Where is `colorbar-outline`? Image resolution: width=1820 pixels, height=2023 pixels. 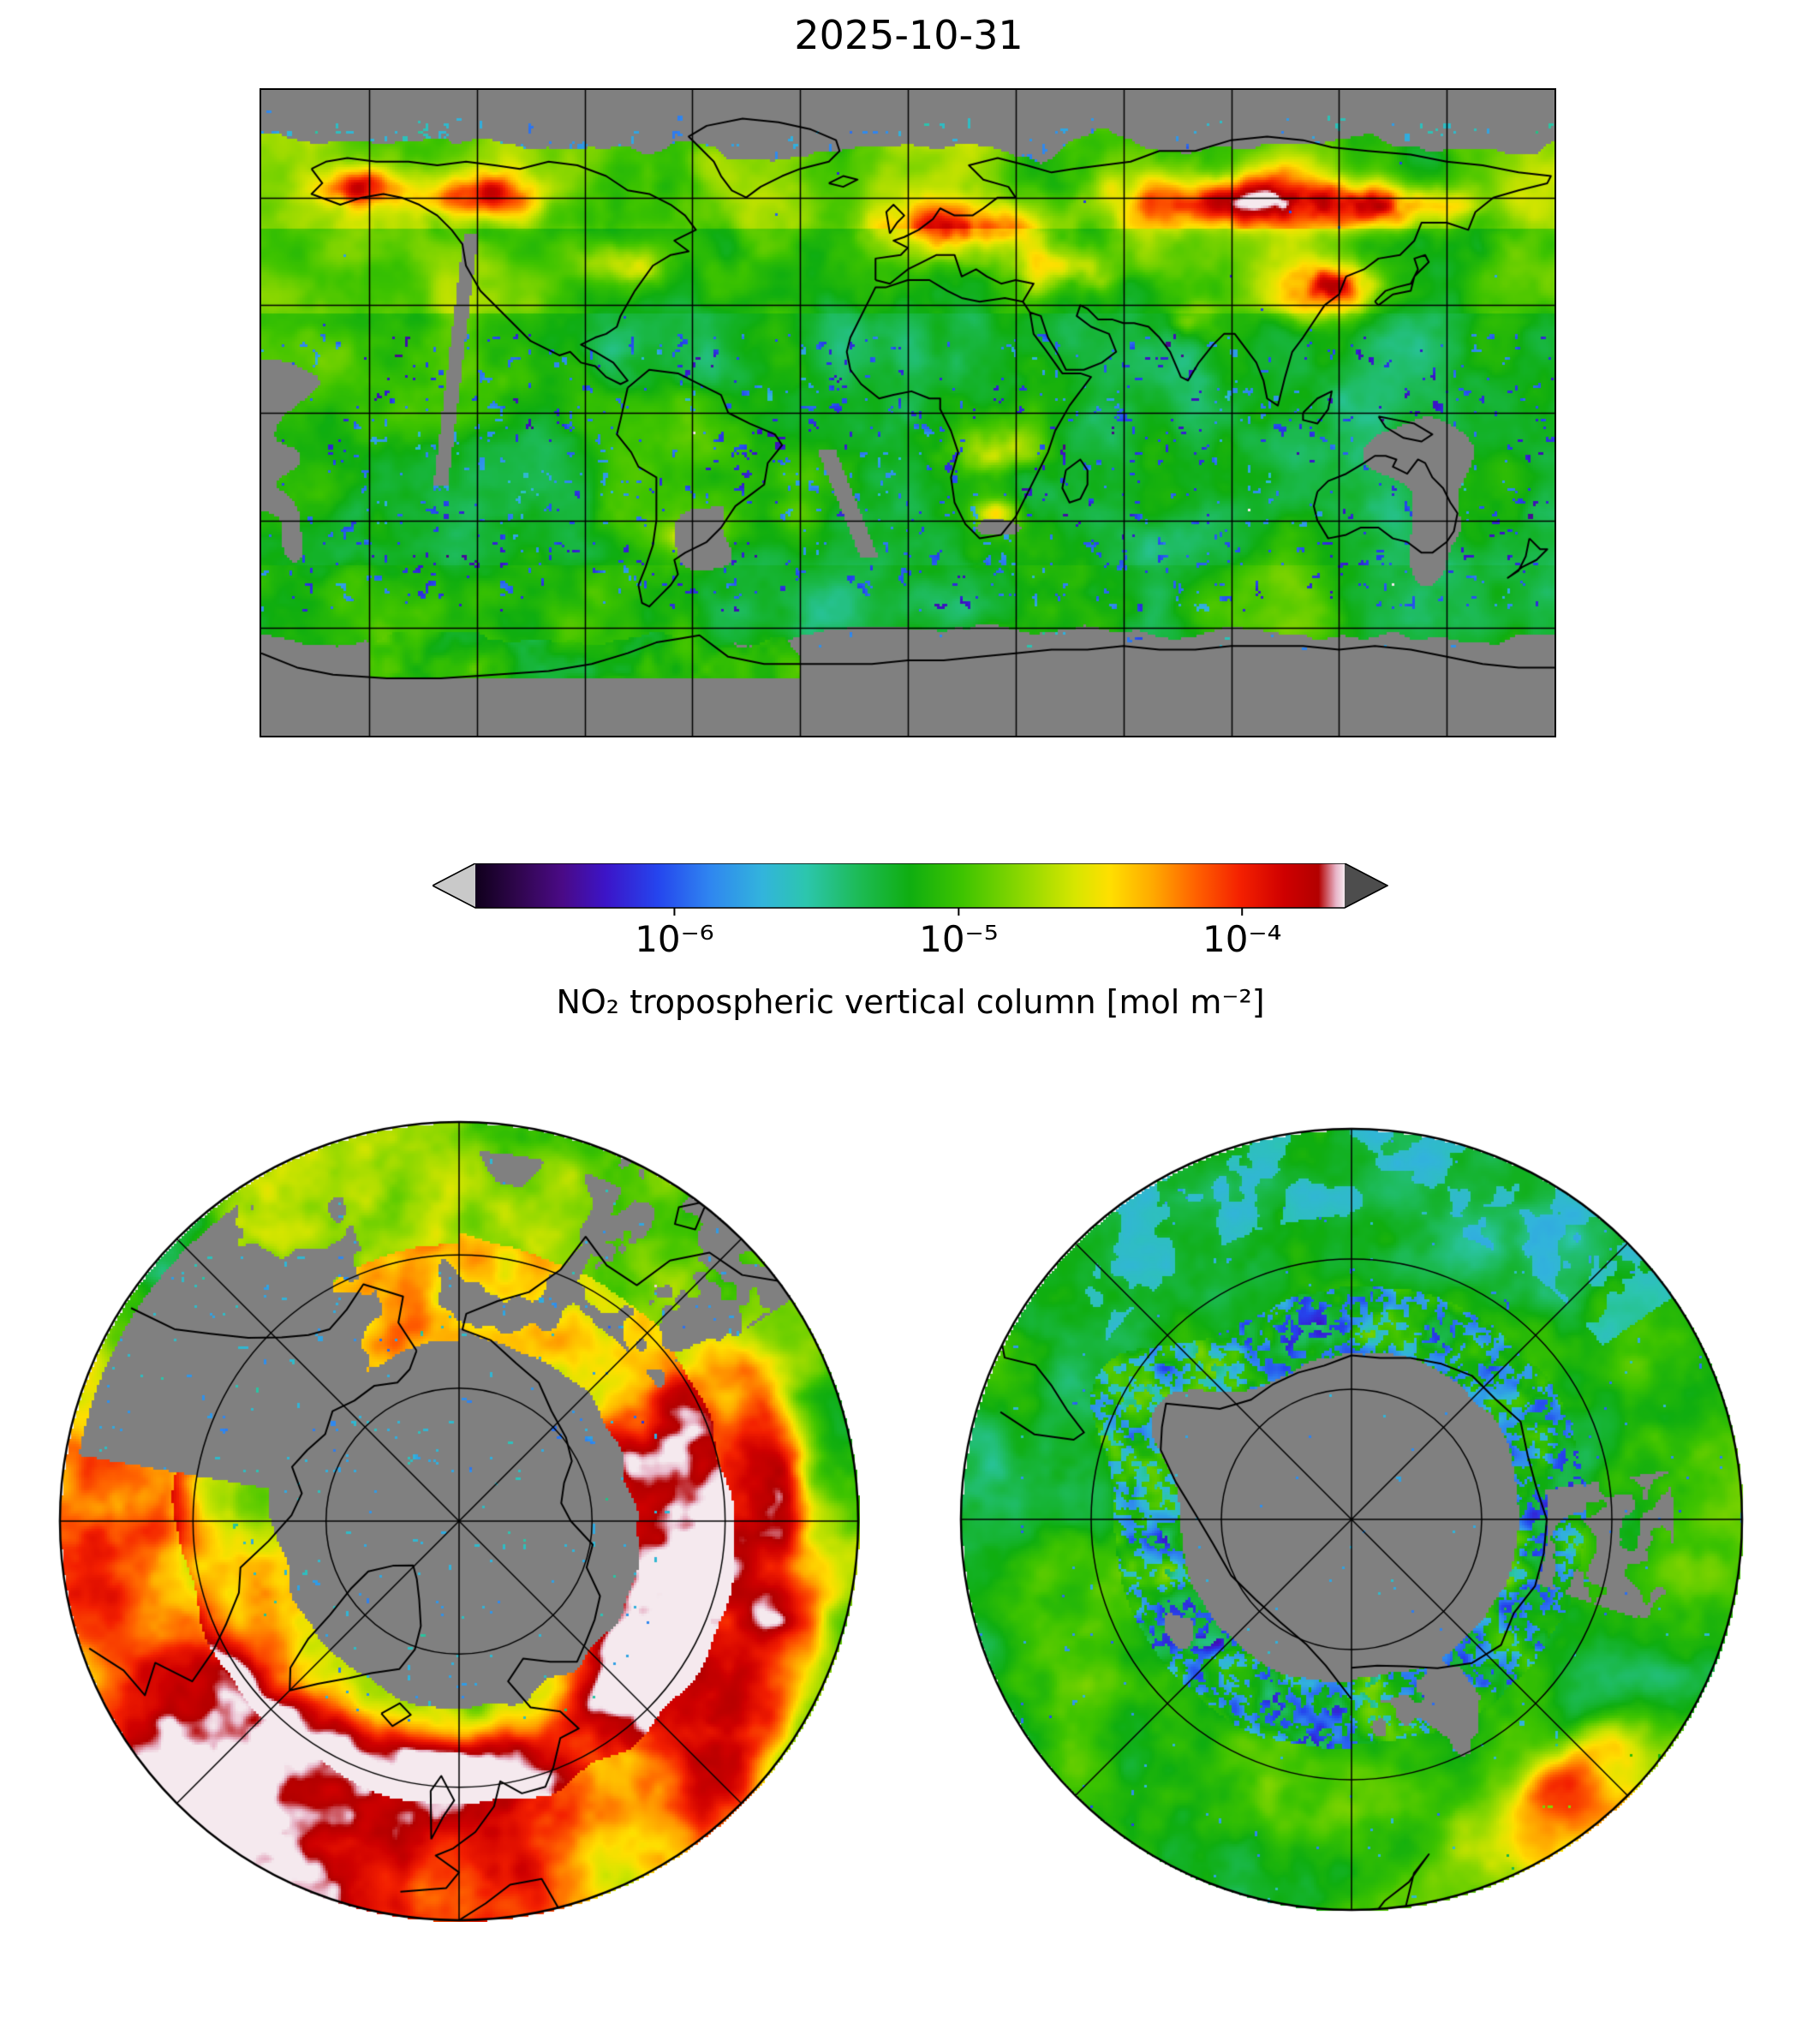 colorbar-outline is located at coordinates (911, 886).